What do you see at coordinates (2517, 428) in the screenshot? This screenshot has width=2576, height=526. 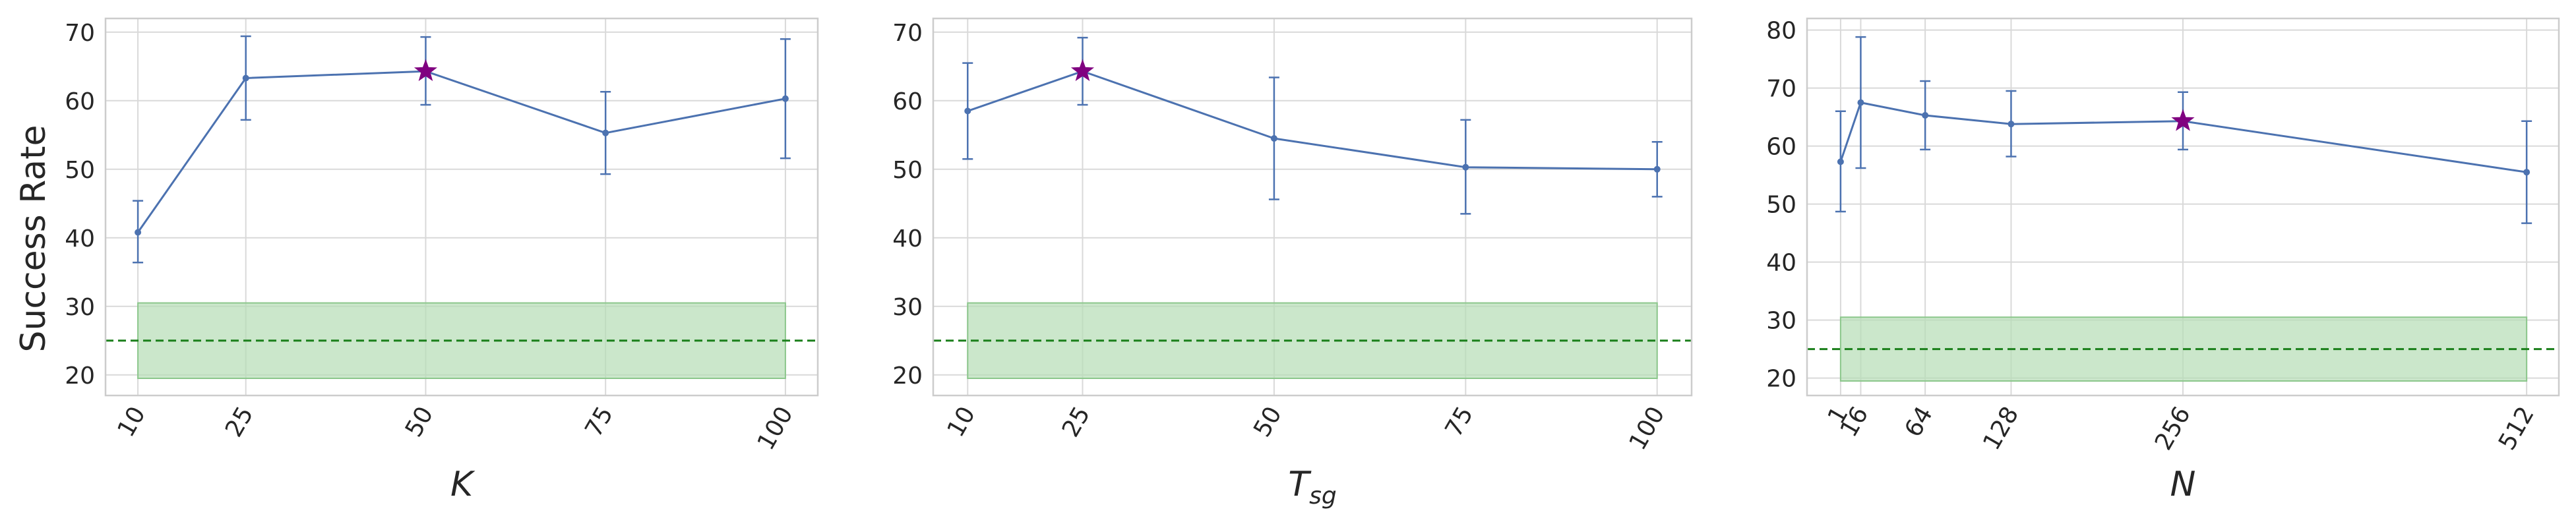 I see `x-tick-label: 512` at bounding box center [2517, 428].